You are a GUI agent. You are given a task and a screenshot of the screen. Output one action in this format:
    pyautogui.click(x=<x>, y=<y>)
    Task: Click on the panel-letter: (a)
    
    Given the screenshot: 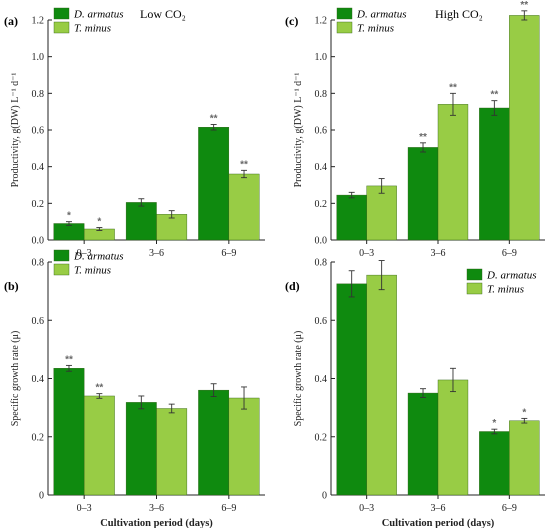 What is the action you would take?
    pyautogui.click(x=11, y=21)
    